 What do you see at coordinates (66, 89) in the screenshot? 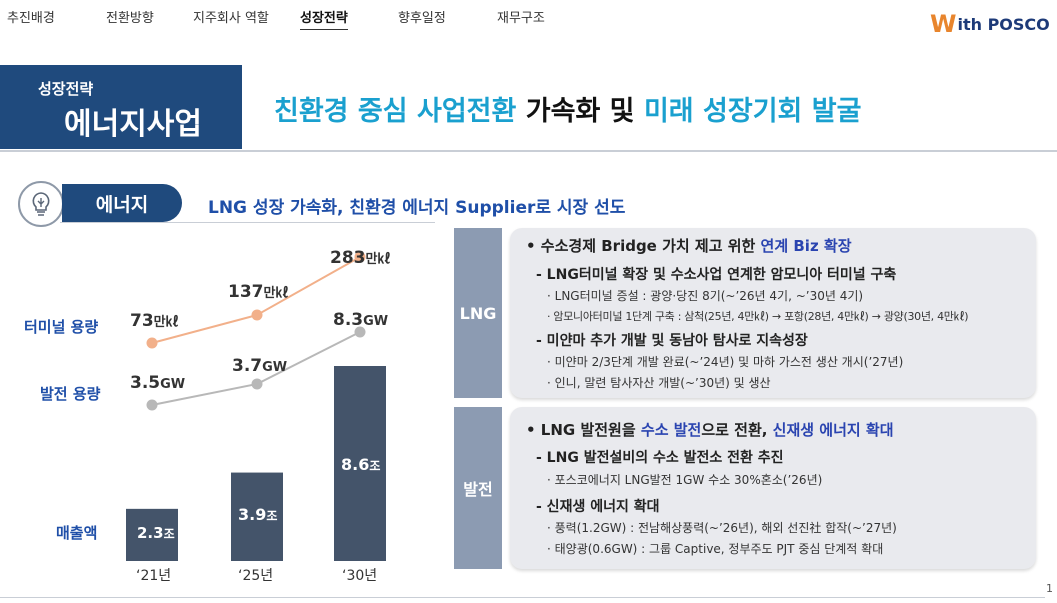
I see `section-label: 성장전략` at bounding box center [66, 89].